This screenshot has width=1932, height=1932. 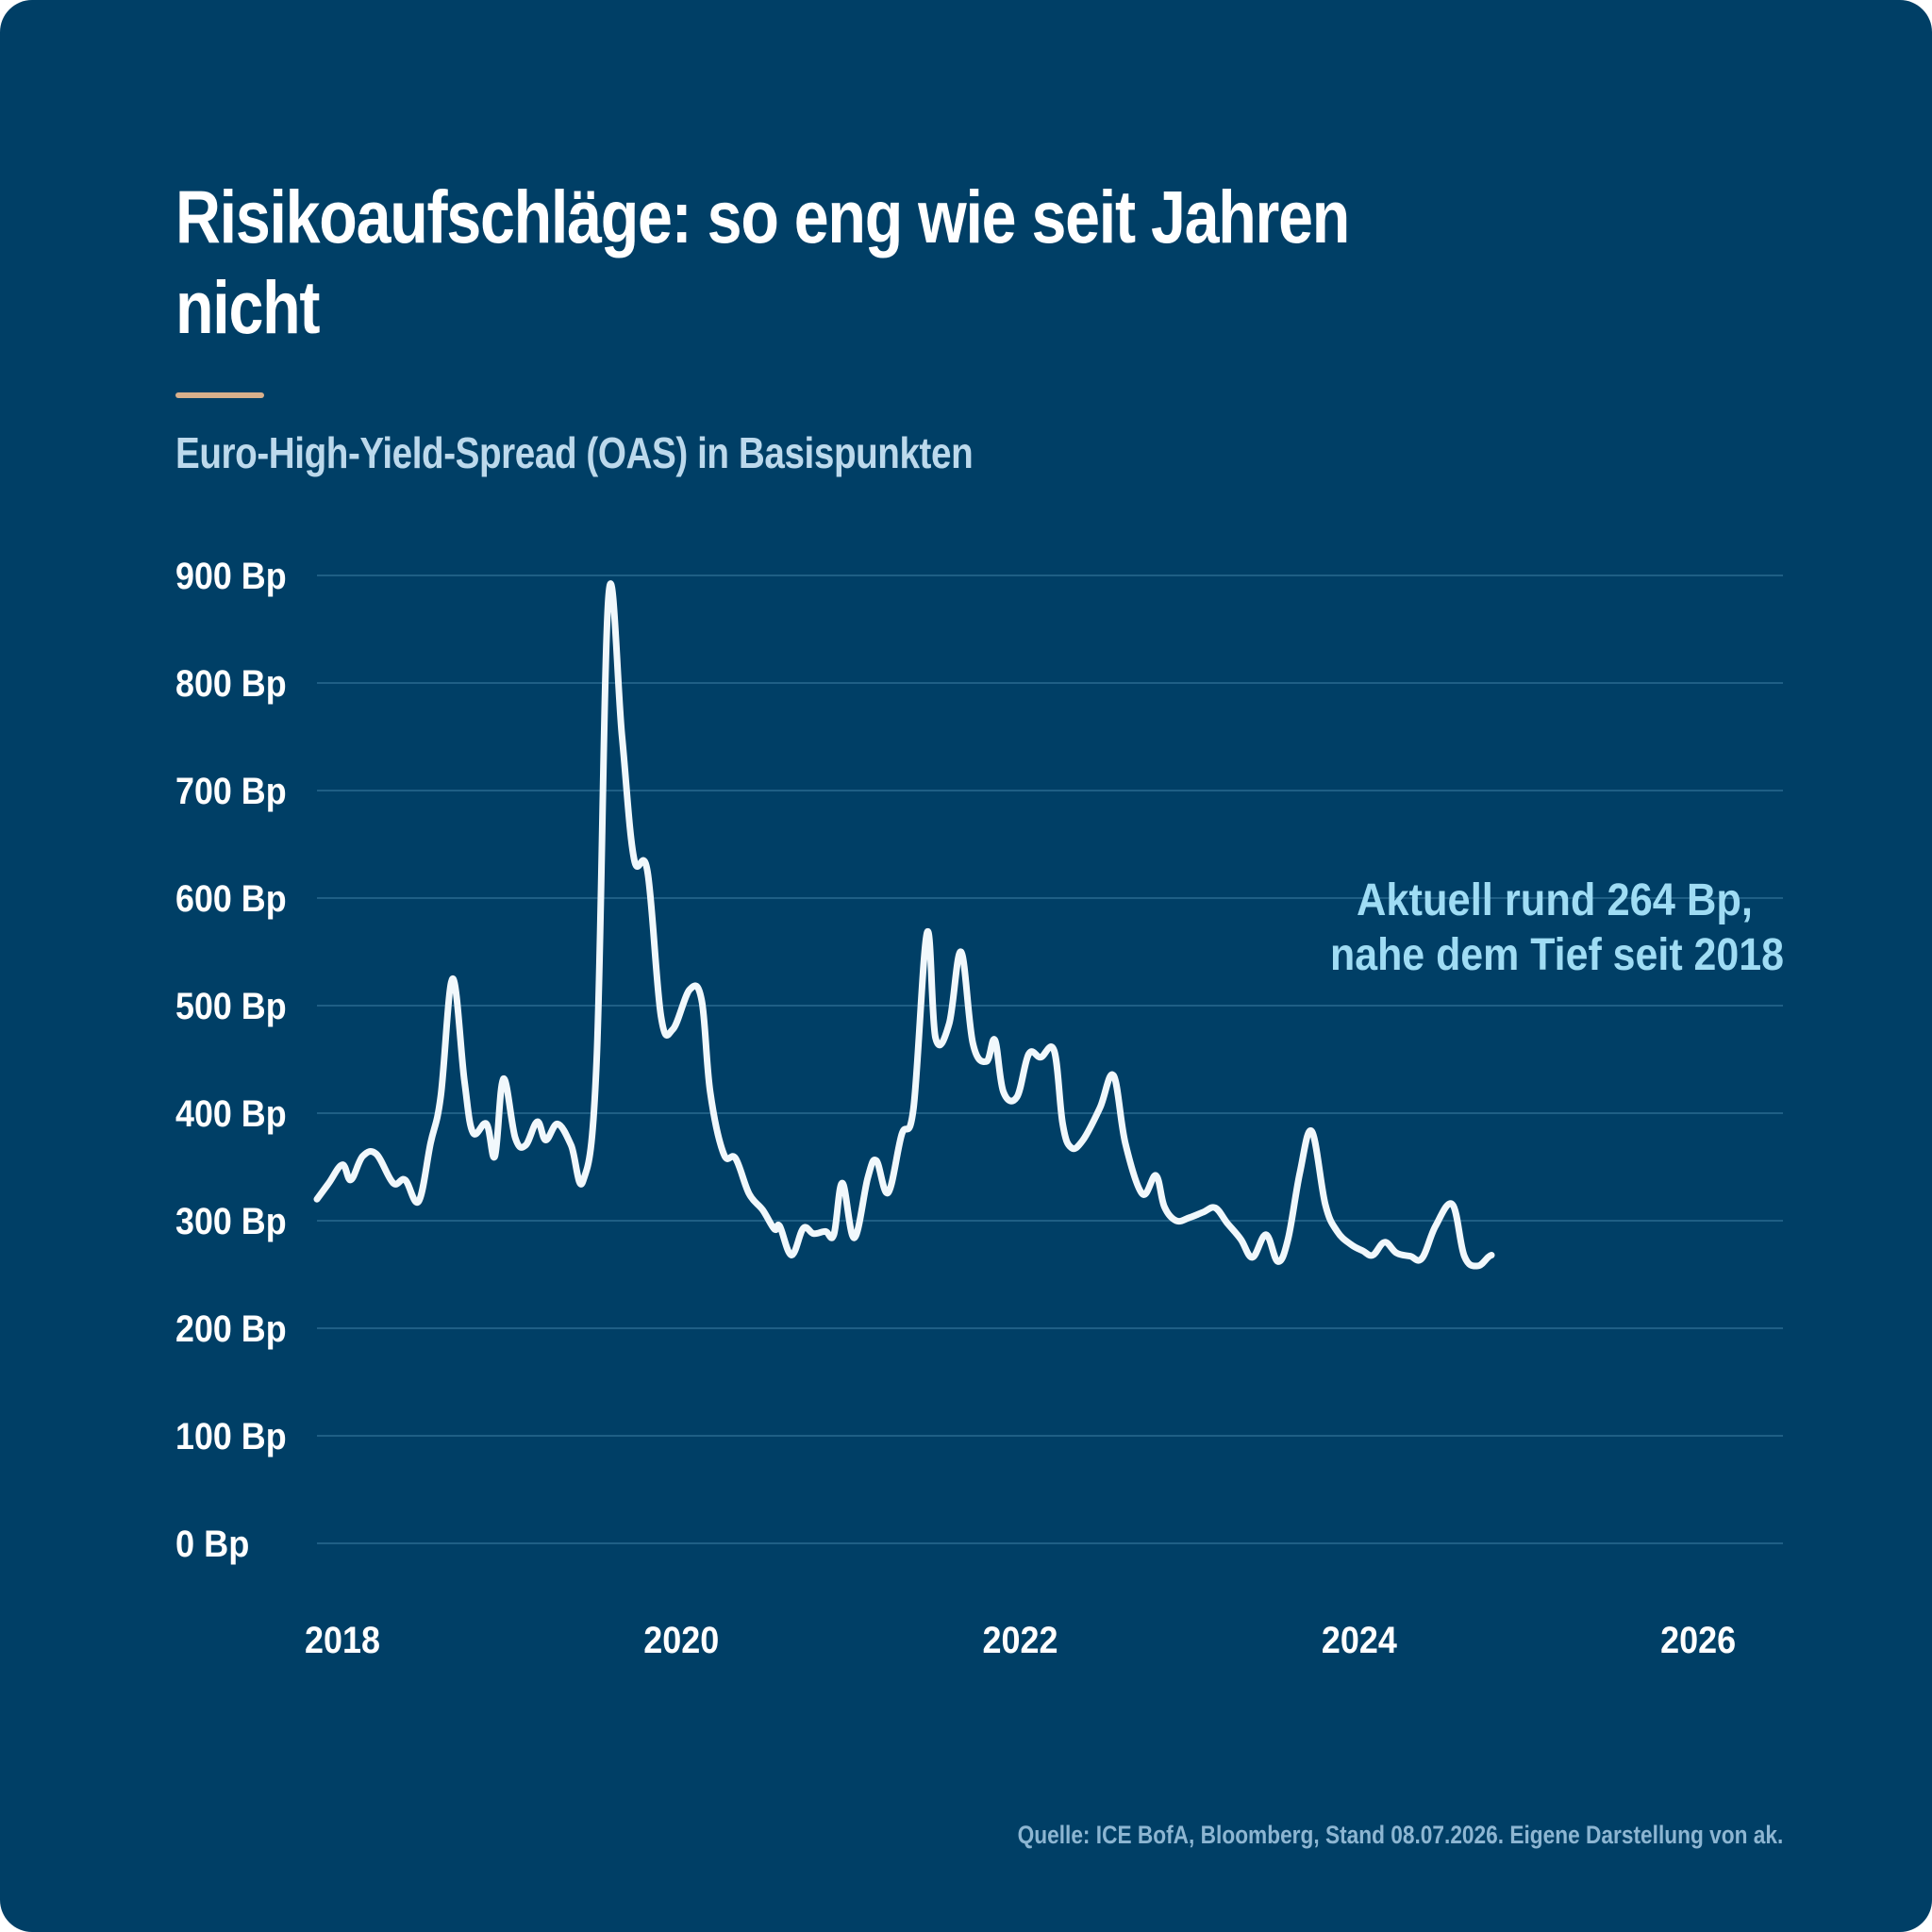 What do you see at coordinates (212, 1545) in the screenshot?
I see `y-tick-label: 0 Bp` at bounding box center [212, 1545].